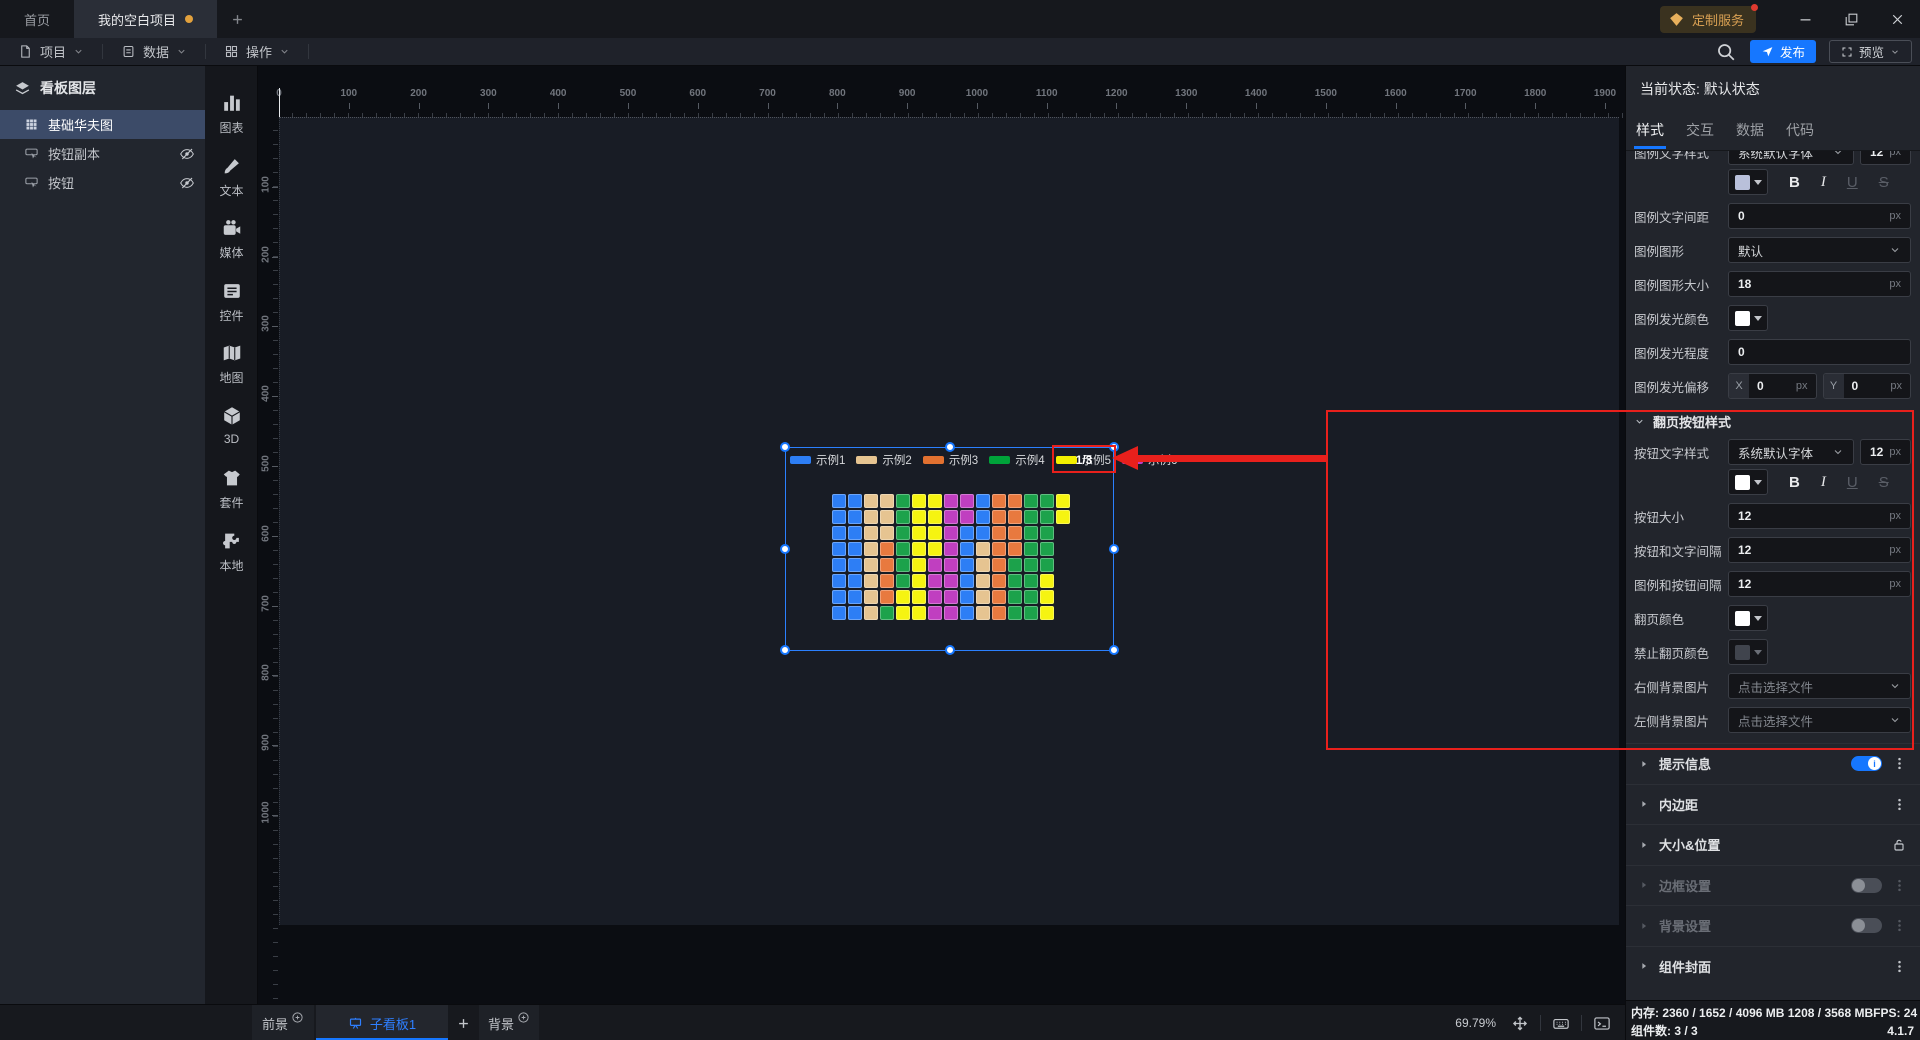 The width and height of the screenshot is (1920, 1040). Describe the element at coordinates (1561, 1023) in the screenshot. I see `keyboard-icon` at that location.